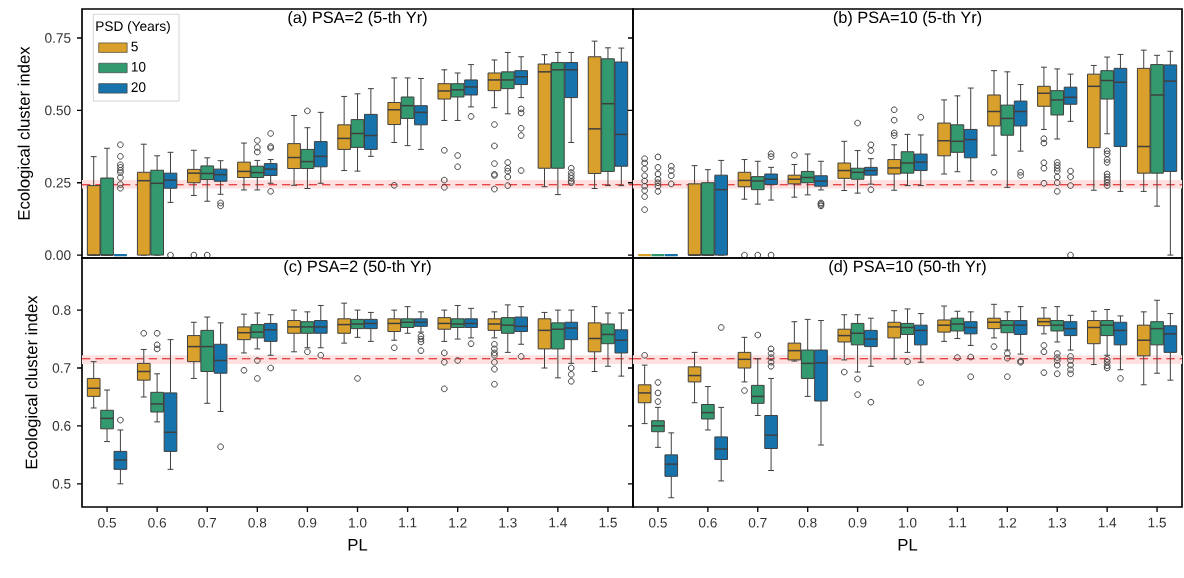  Describe the element at coordinates (58, 38) in the screenshot. I see `y-tick-label: 0.75` at that location.